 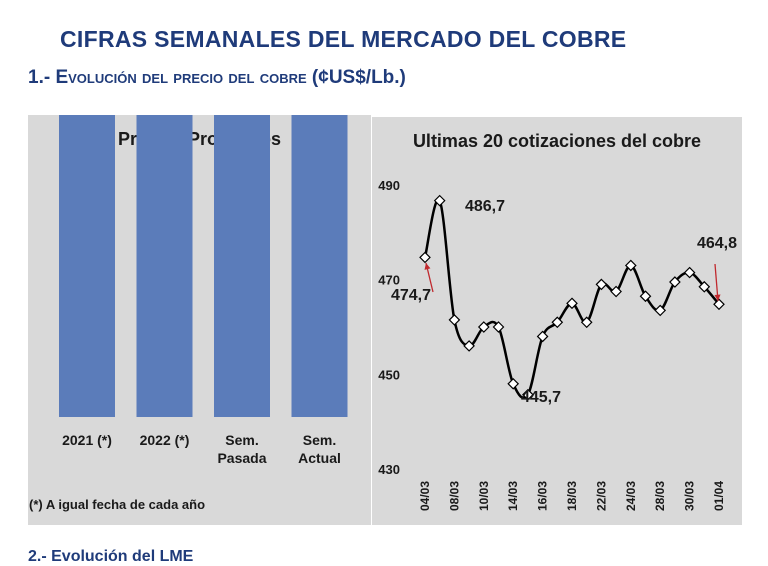 I want to click on x-tick-label: 30/03, so click(x=690, y=496).